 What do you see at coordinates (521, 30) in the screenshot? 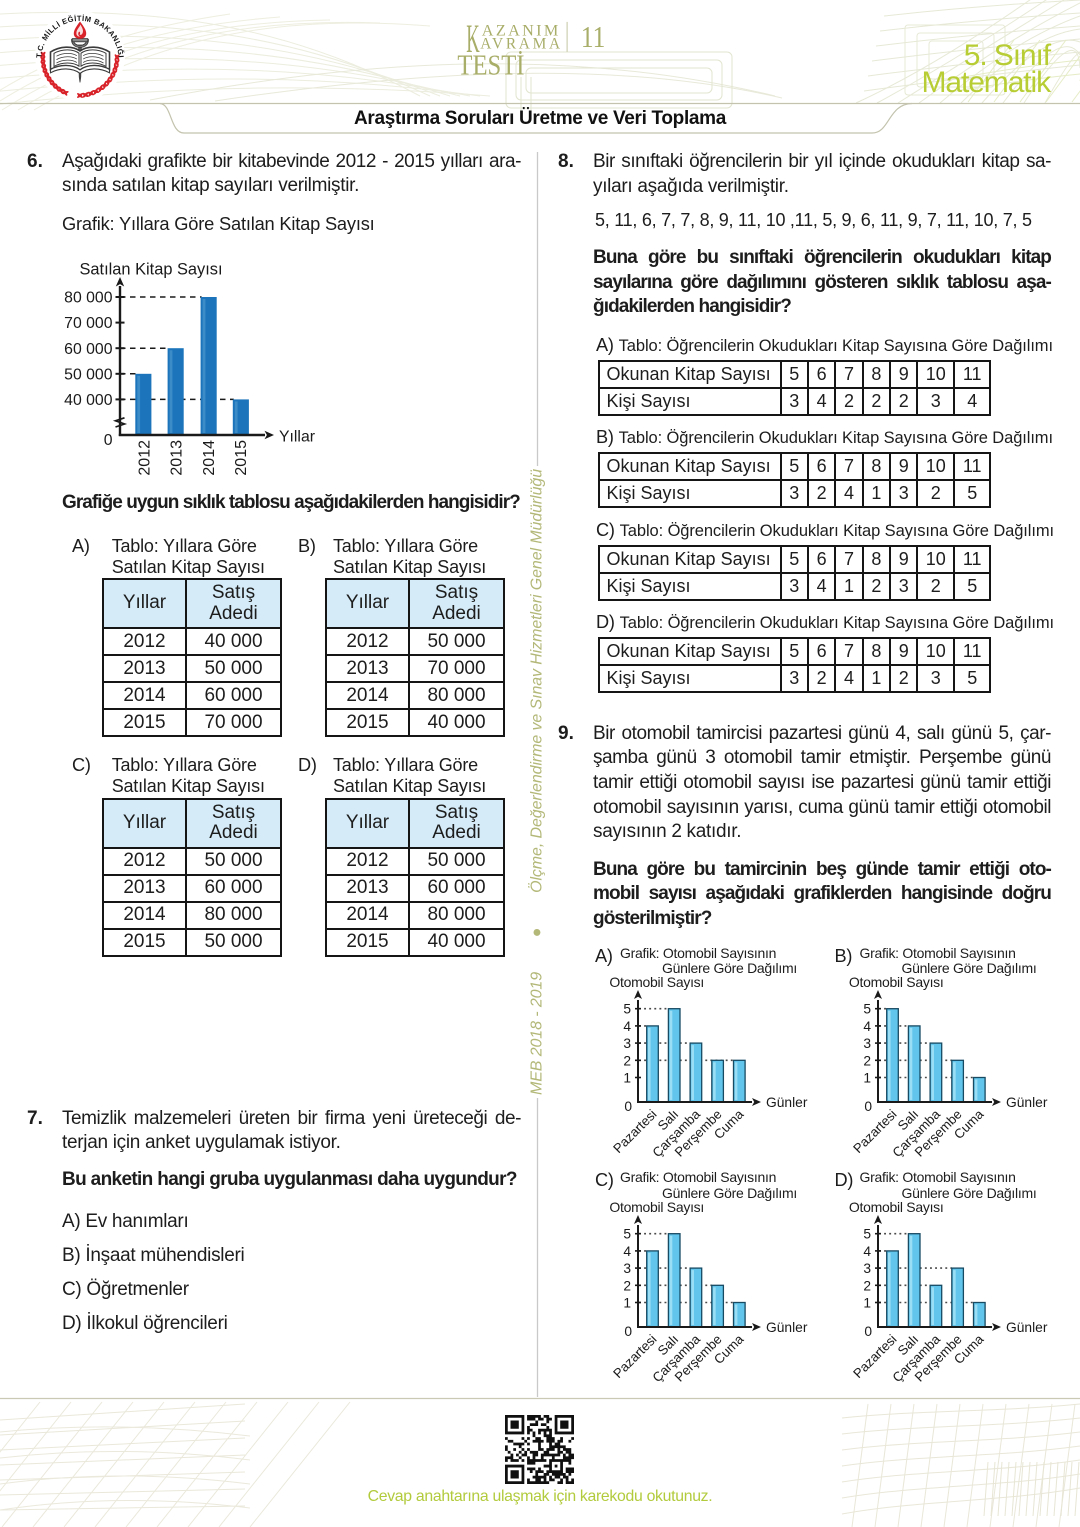
I see `svg-text: AZANIM` at bounding box center [521, 30].